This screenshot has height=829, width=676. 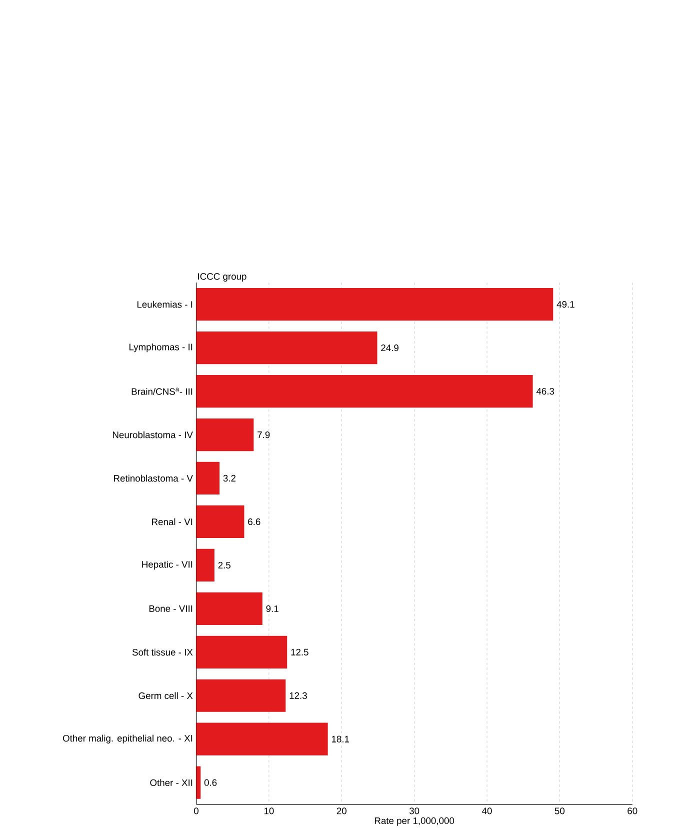 I want to click on y-tick-label: Soft tissue - IX, so click(x=162, y=652).